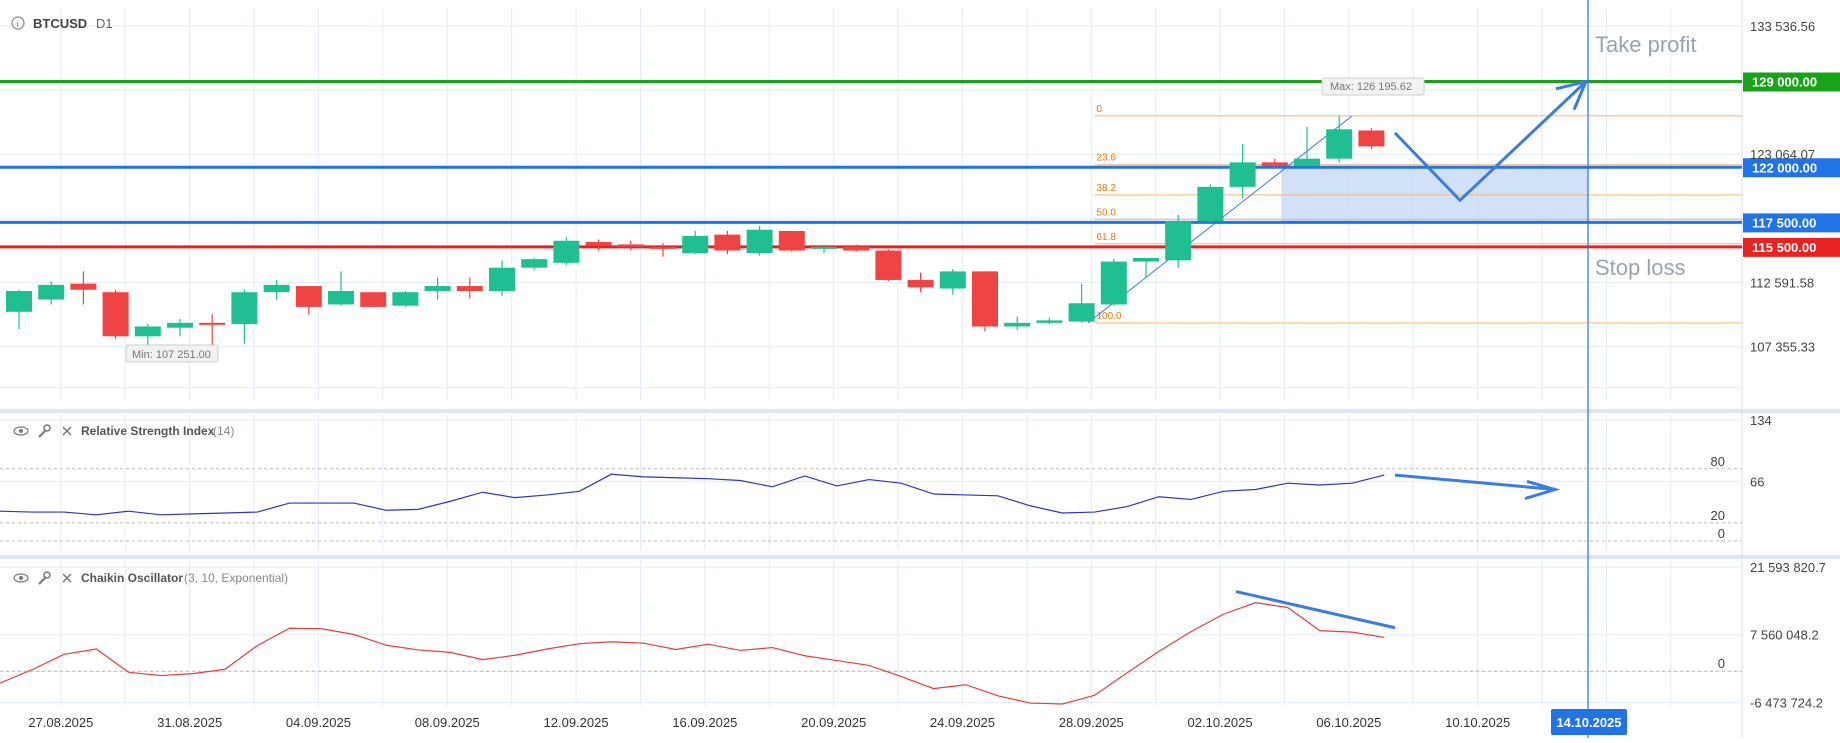 The width and height of the screenshot is (1840, 743). I want to click on fib-level-label: 38.2, so click(1106, 188).